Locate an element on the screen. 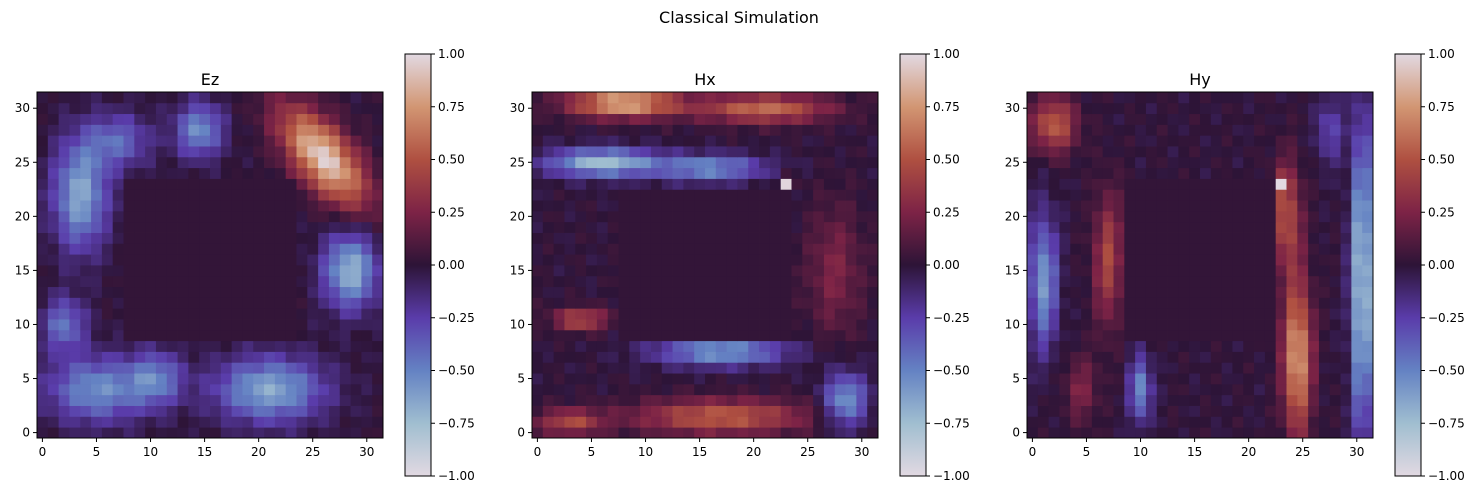 This screenshot has width=1478, height=494. y-tick-label: 0 is located at coordinates (26, 433).